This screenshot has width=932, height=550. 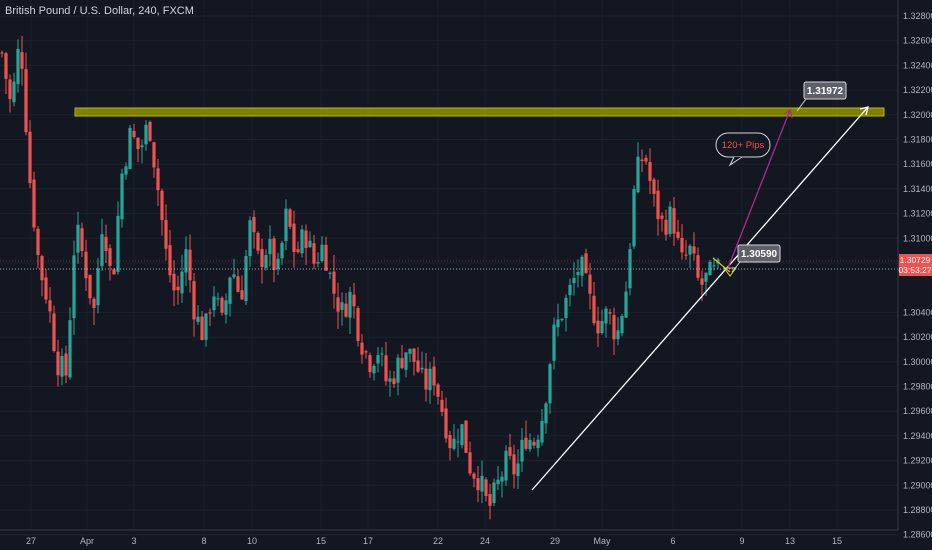 I want to click on price-tick: 1.30200, so click(x=917, y=337).